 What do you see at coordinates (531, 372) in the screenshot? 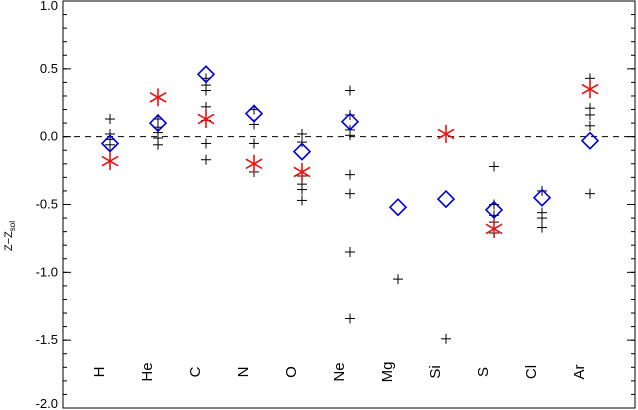
I see `category-label-cl: Cl` at bounding box center [531, 372].